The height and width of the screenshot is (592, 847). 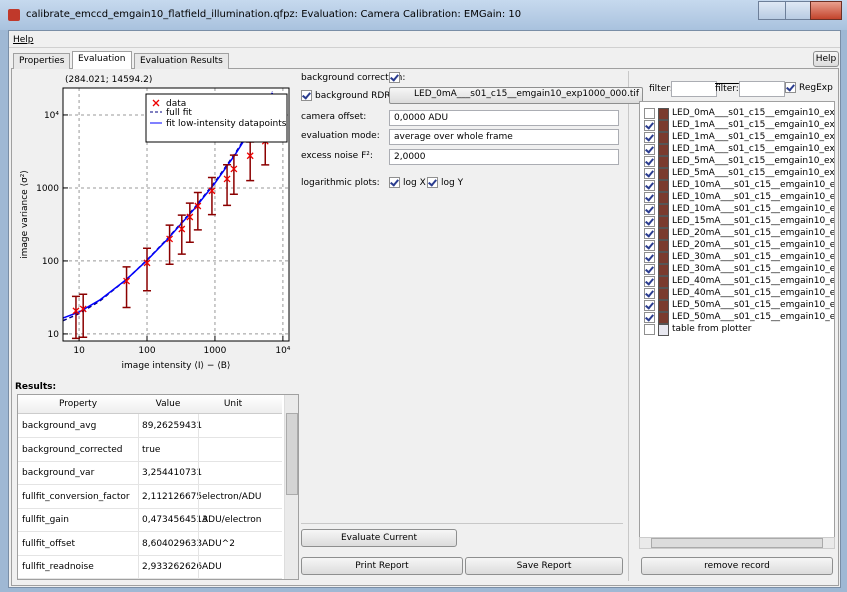 What do you see at coordinates (504, 157) in the screenshot?
I see `spinbox: 2,0000` at bounding box center [504, 157].